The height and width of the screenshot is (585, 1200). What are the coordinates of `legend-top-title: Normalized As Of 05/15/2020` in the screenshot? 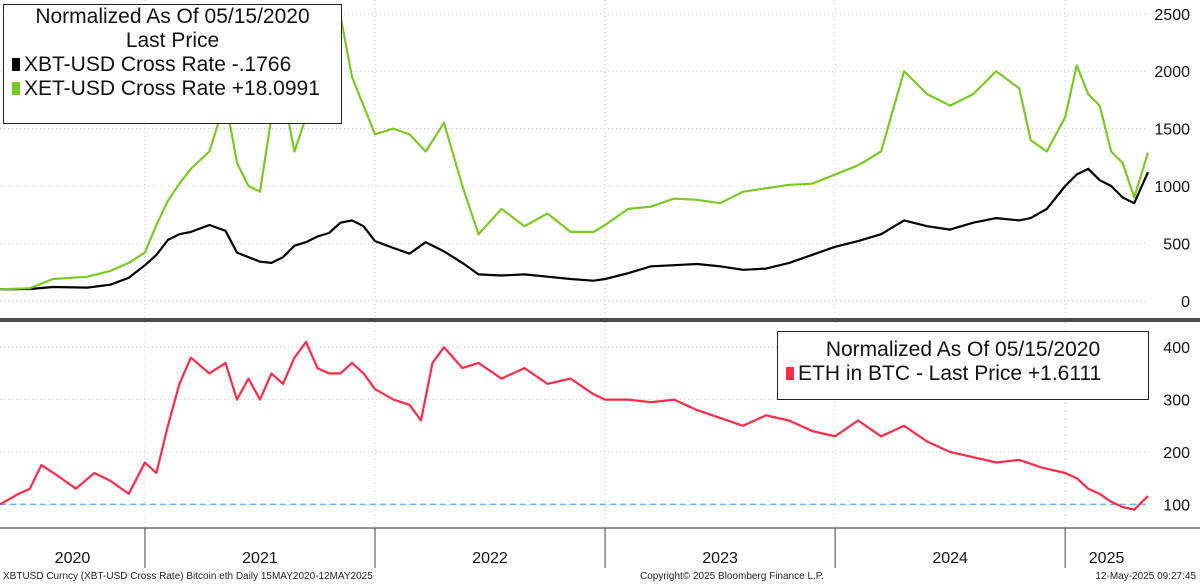 It's located at (172, 16).